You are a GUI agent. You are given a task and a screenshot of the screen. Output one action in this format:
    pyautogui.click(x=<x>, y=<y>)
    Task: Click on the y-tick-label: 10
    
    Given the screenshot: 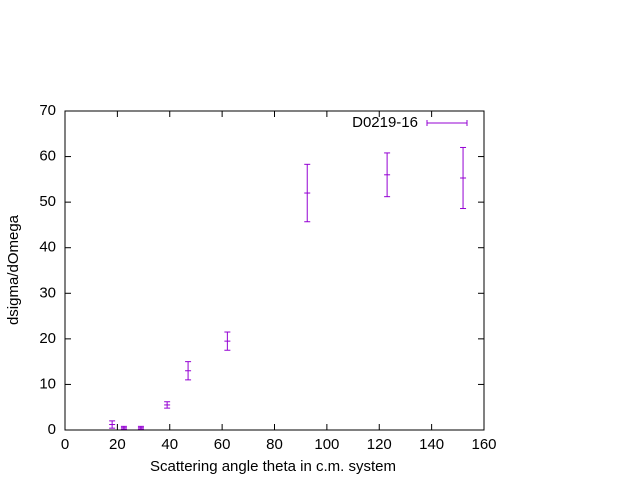 What is the action you would take?
    pyautogui.click(x=47, y=383)
    